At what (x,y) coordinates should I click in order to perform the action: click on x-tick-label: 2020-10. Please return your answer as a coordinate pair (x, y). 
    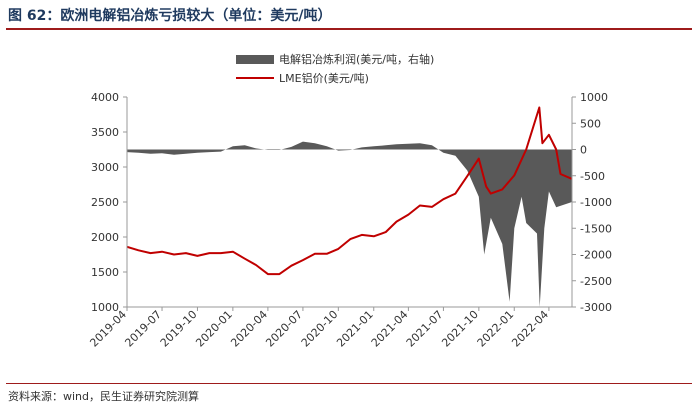
    Looking at the image, I should click on (320, 329).